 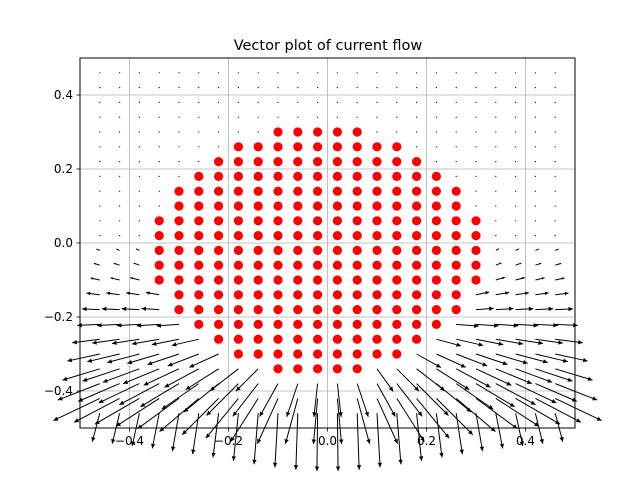 What do you see at coordinates (58, 391) in the screenshot?
I see `y-tick-label: −0.4` at bounding box center [58, 391].